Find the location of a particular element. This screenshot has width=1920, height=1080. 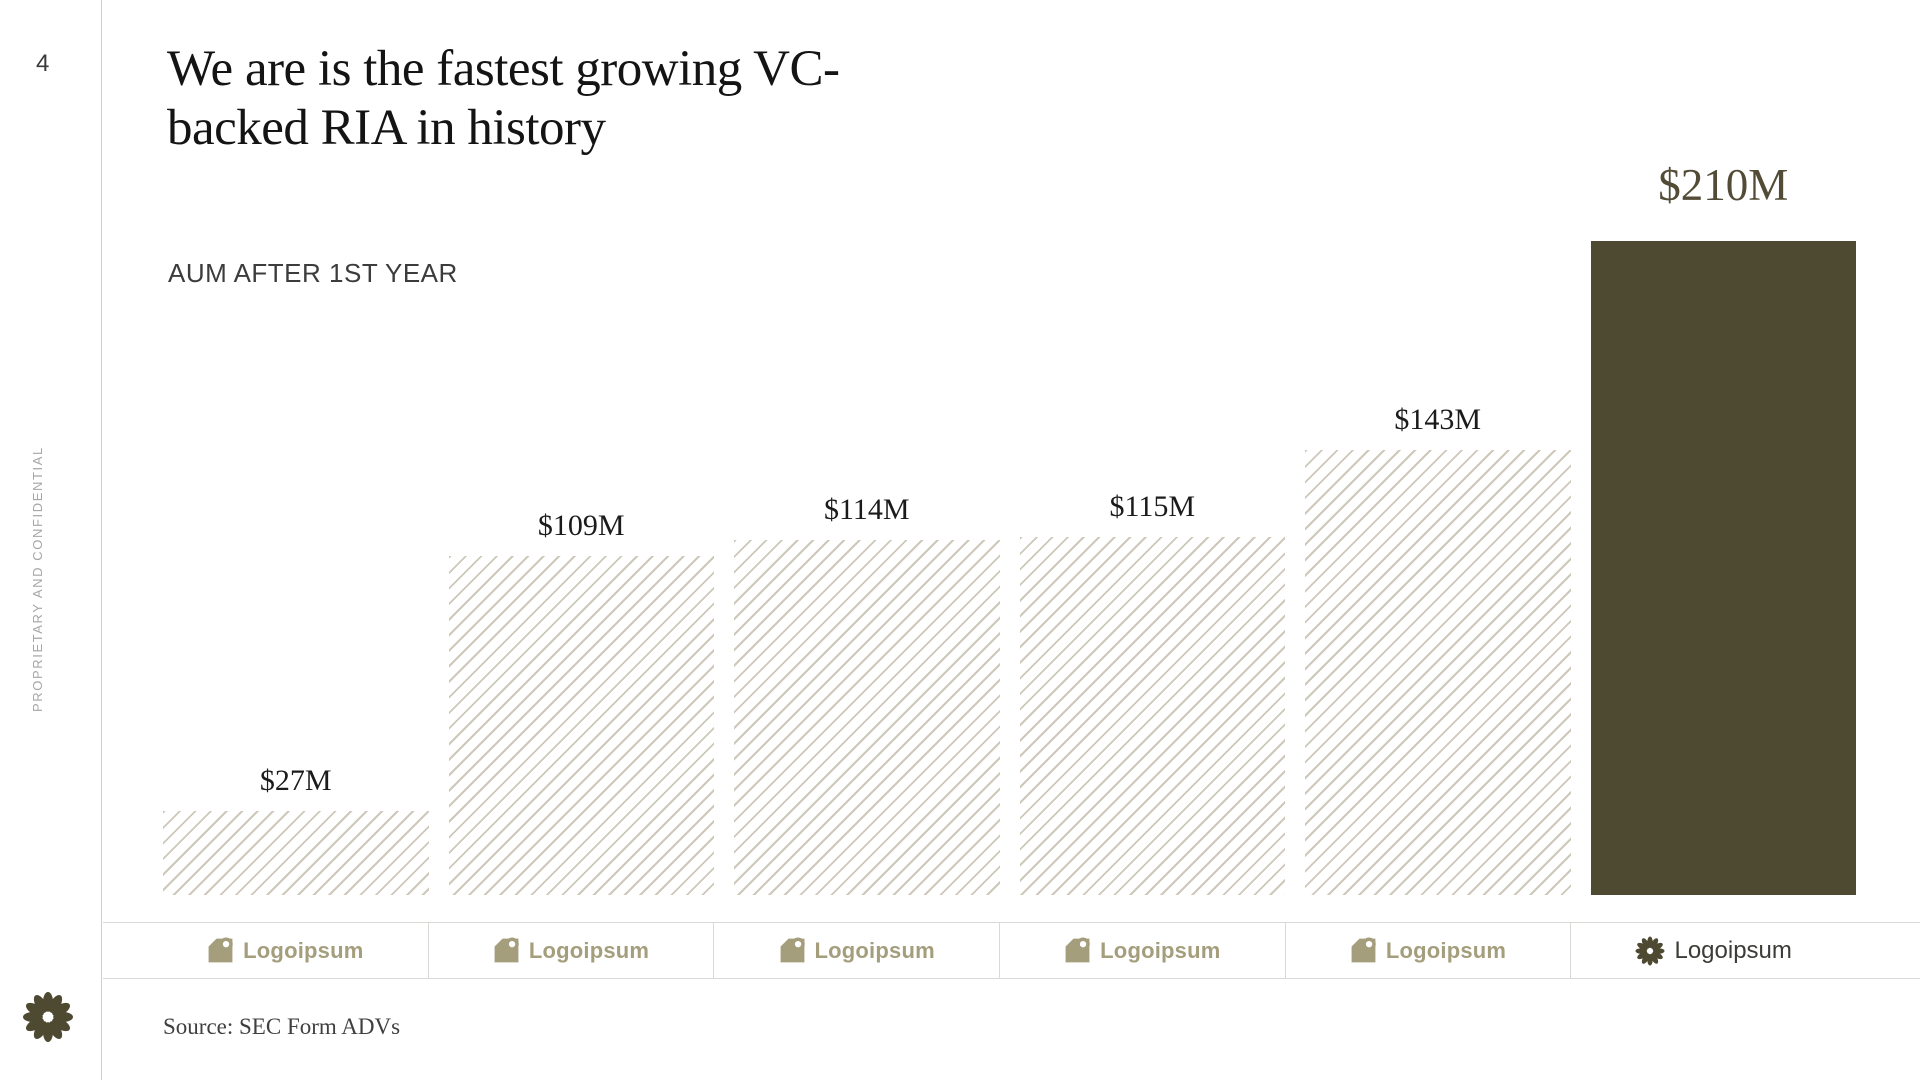

logoipsum-flower-icon is located at coordinates (1650, 950).